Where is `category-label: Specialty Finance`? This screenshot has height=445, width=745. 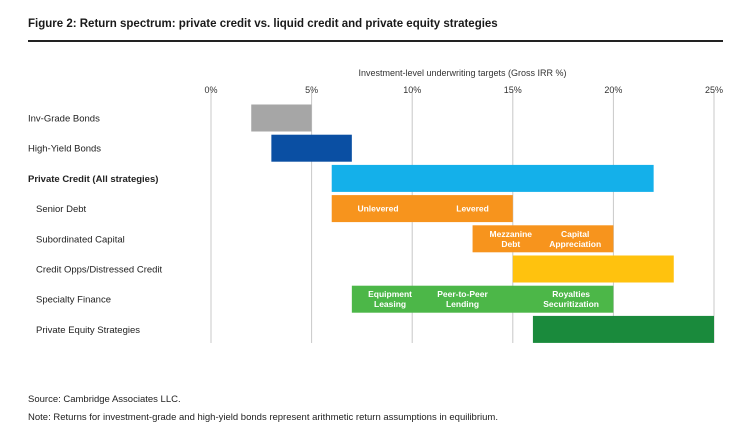 category-label: Specialty Finance is located at coordinates (73, 300).